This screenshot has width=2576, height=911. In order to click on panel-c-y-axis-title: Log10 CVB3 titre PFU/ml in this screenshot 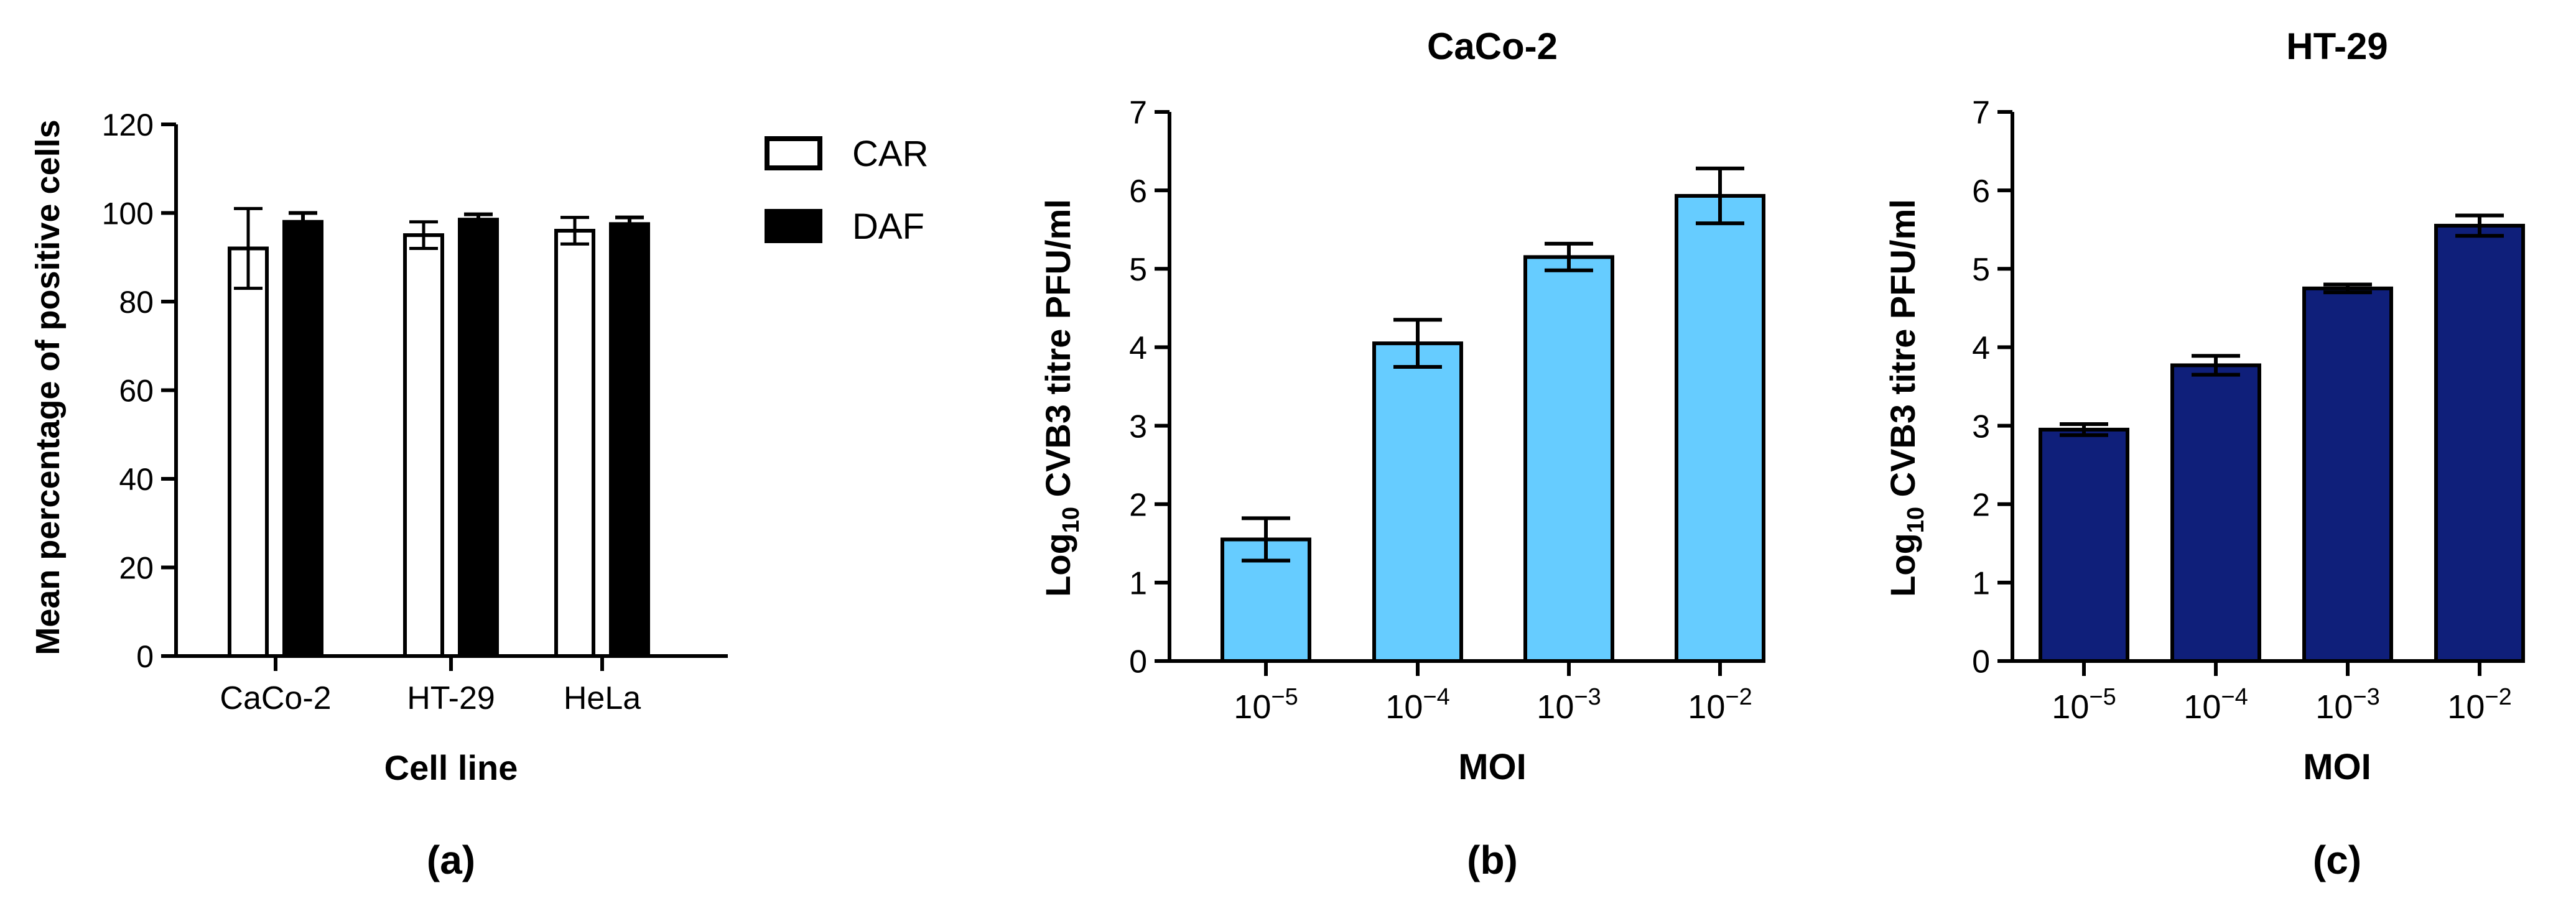, I will do `click(1906, 398)`.